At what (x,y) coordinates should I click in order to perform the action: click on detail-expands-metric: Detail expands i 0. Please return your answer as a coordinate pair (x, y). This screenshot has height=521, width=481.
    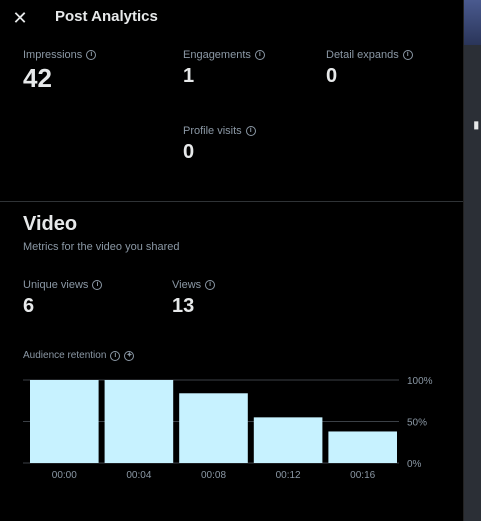
    Looking at the image, I should click on (369, 68).